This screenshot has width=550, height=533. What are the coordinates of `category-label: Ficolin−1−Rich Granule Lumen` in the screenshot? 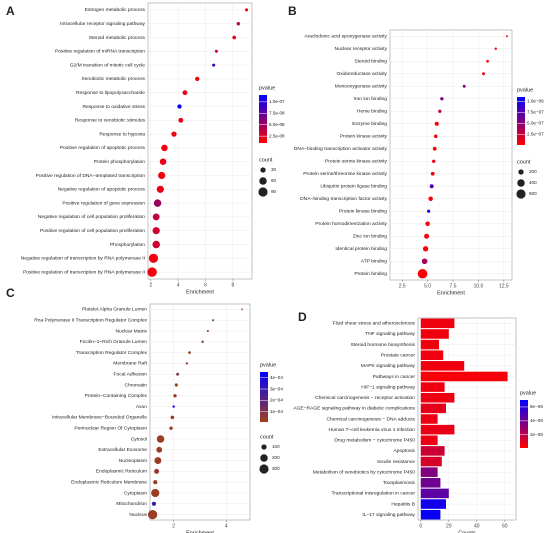 It's located at (114, 342).